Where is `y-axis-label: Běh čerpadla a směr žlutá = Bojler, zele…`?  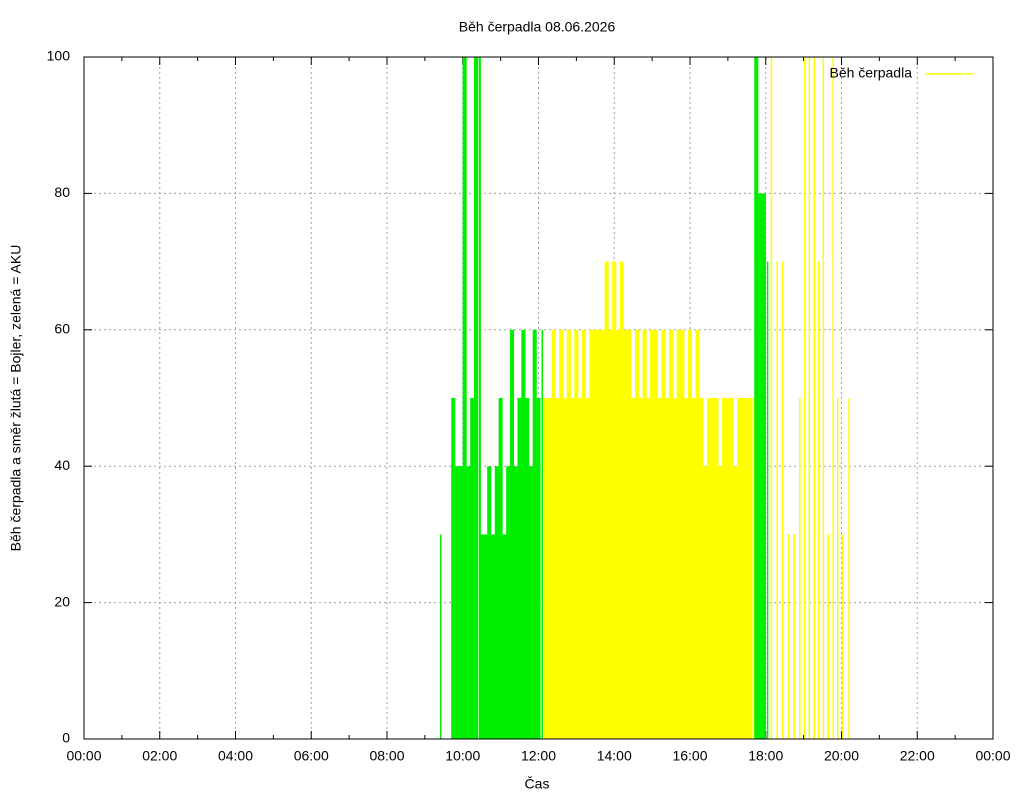
y-axis-label: Běh čerpadla a směr žlutá = Bojler, zele… is located at coordinates (16, 398).